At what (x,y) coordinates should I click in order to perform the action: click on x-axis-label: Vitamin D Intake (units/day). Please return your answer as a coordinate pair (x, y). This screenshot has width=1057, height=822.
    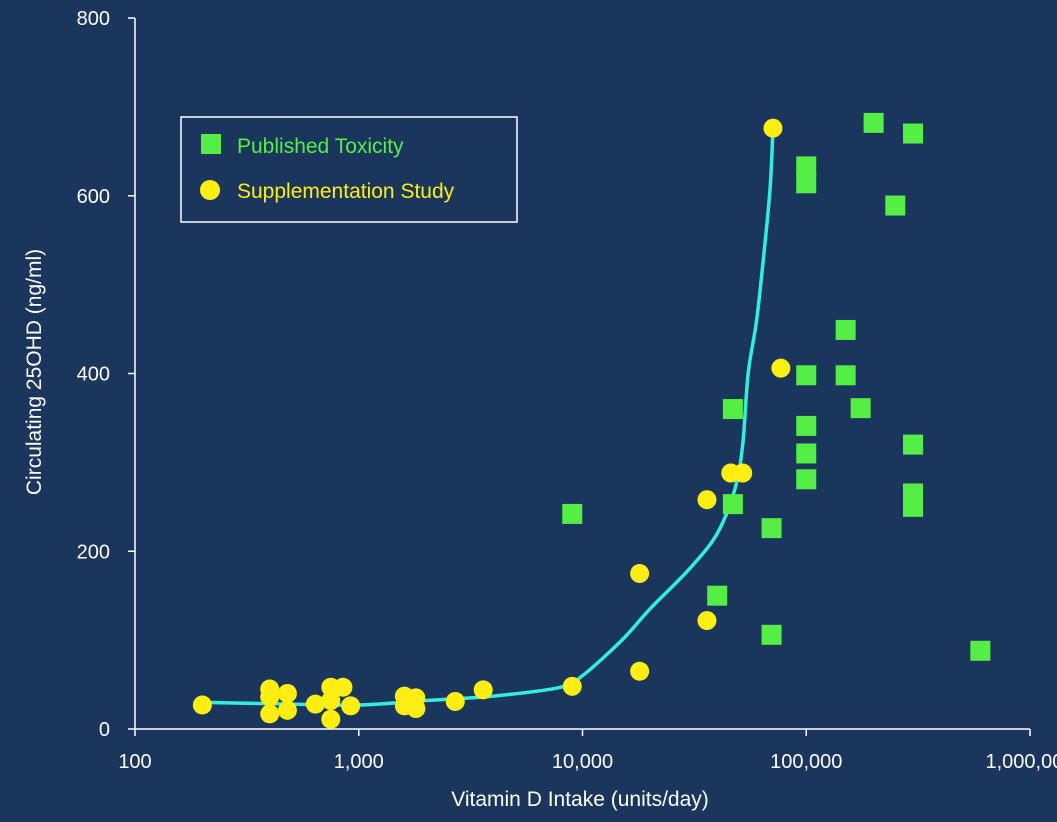
    Looking at the image, I should click on (580, 799).